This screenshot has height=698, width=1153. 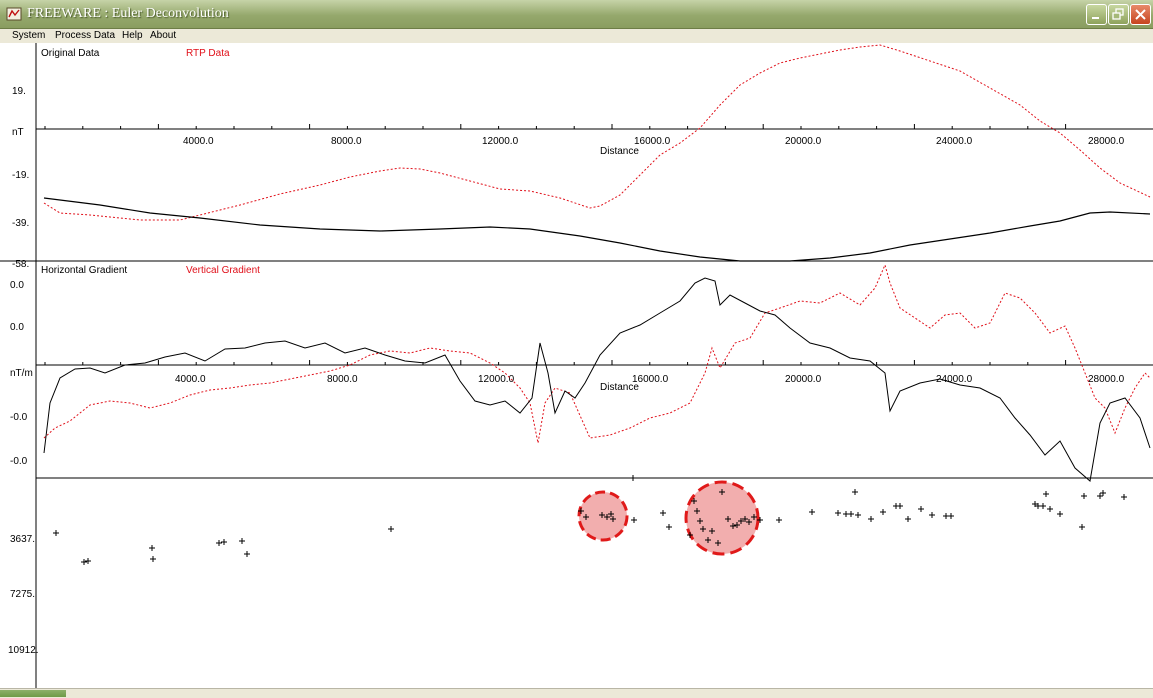 What do you see at coordinates (597, 229) in the screenshot?
I see `original-data-line` at bounding box center [597, 229].